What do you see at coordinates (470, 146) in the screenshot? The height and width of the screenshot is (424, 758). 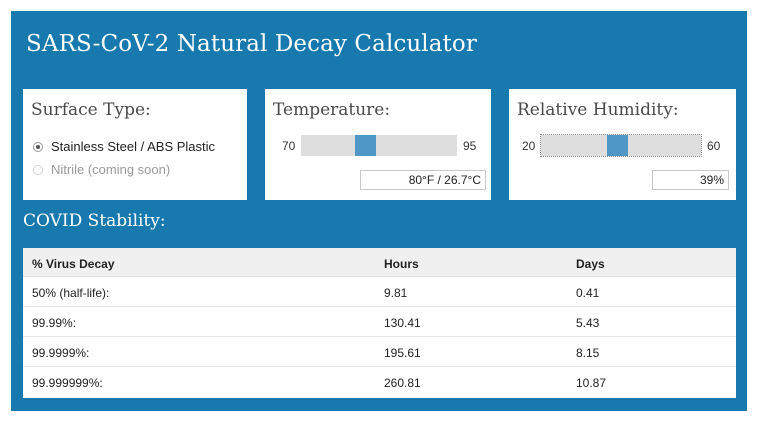 I see `temperature-max-label: 95` at bounding box center [470, 146].